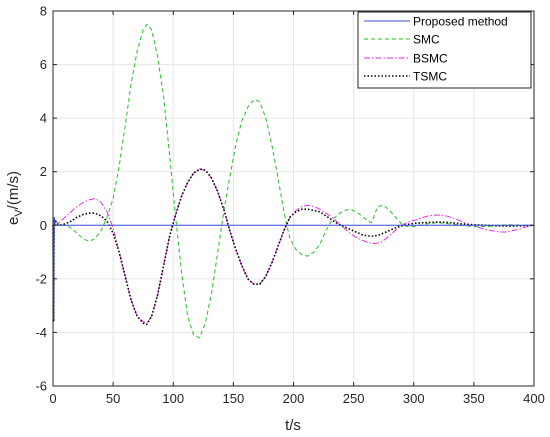  Describe the element at coordinates (113, 398) in the screenshot. I see `x-tick-label: 50` at that location.